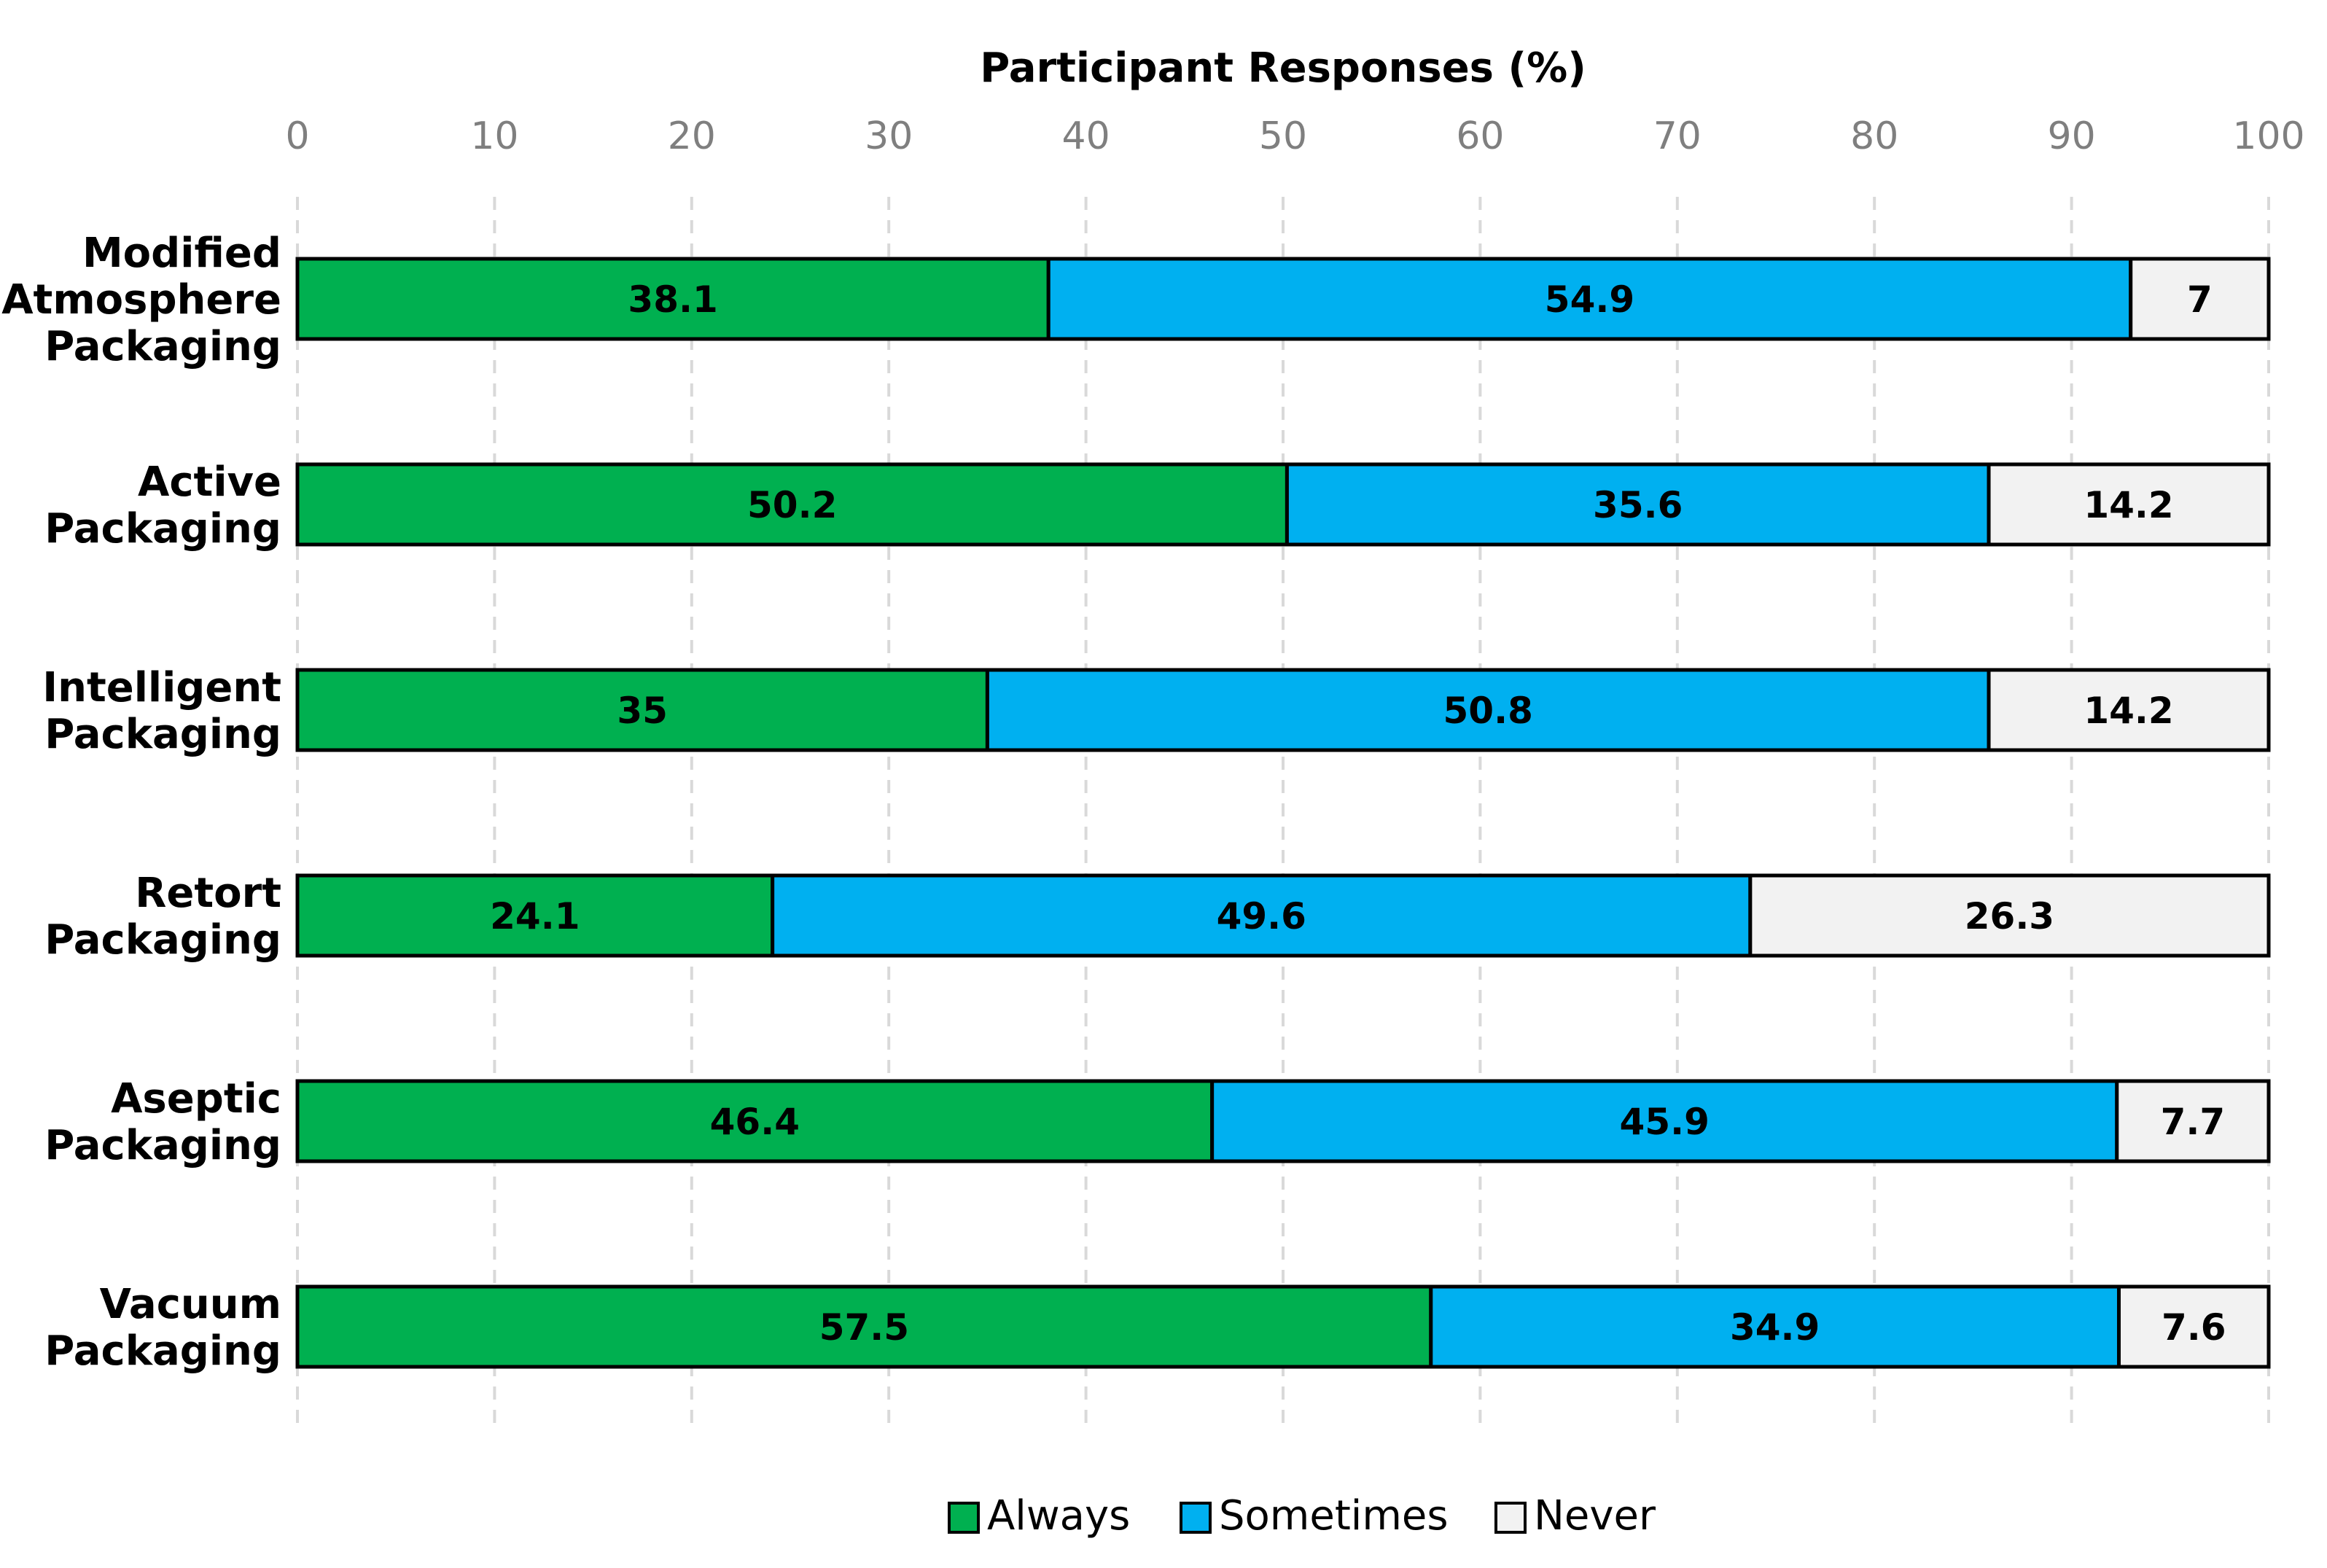  Describe the element at coordinates (1283, 68) in the screenshot. I see `x-axis-title: Participant Responses (%)` at that location.